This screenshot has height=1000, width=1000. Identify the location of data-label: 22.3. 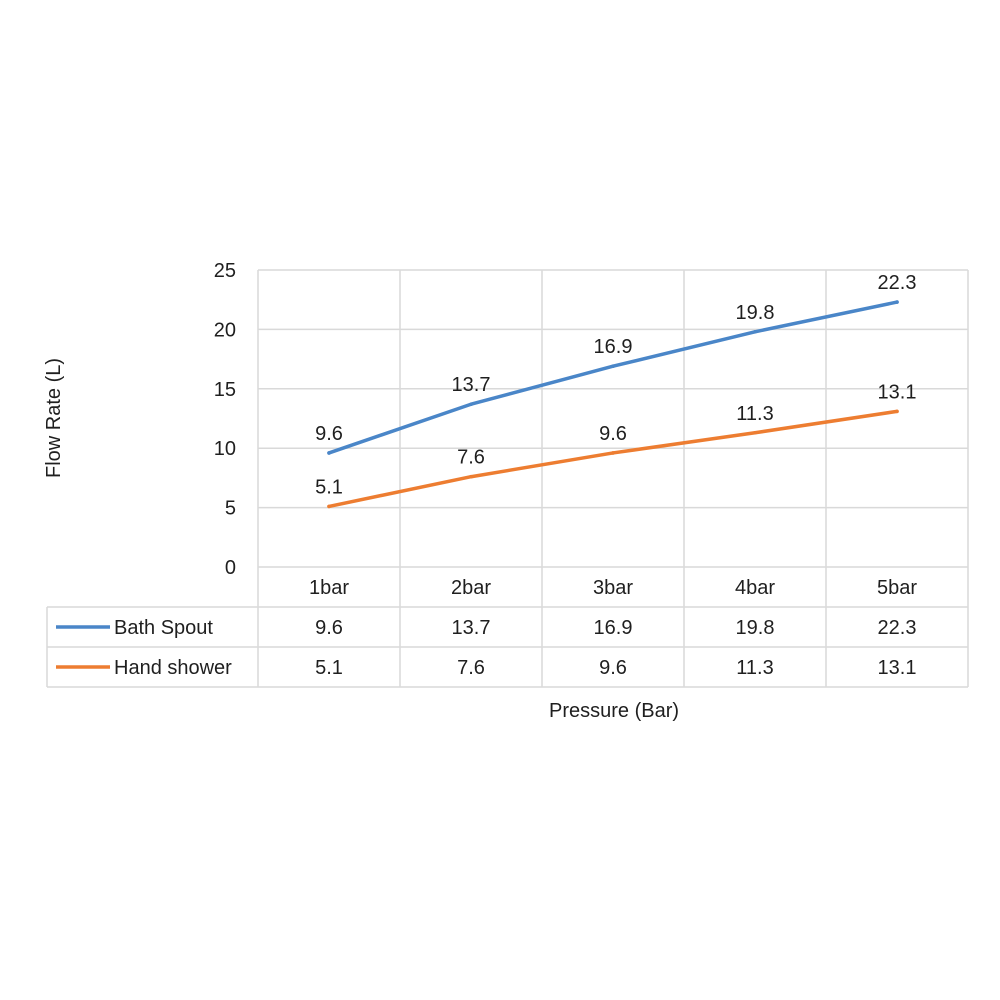
(897, 283).